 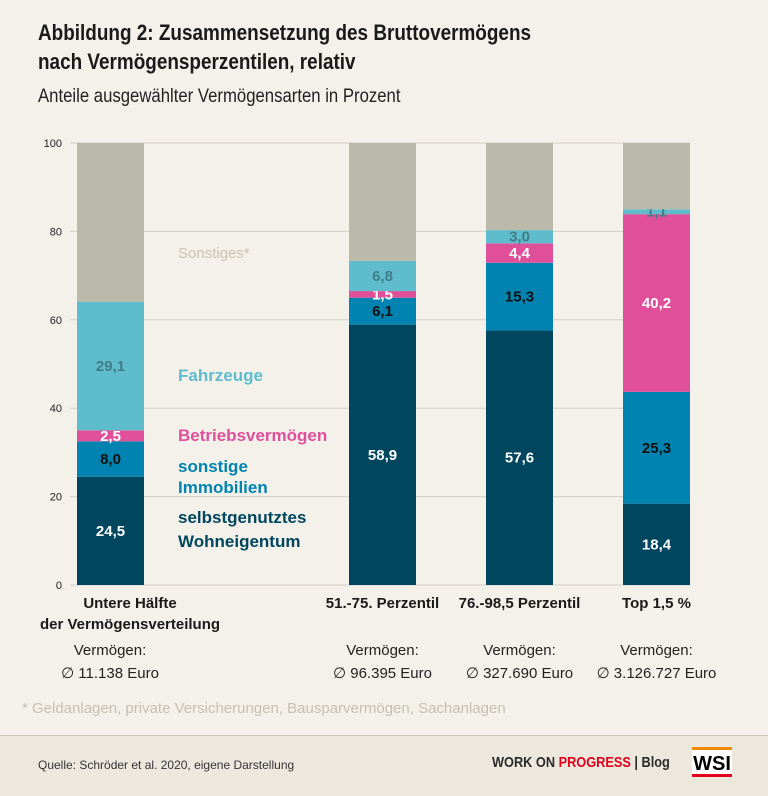 I want to click on data-label: 8,0, so click(x=110, y=459).